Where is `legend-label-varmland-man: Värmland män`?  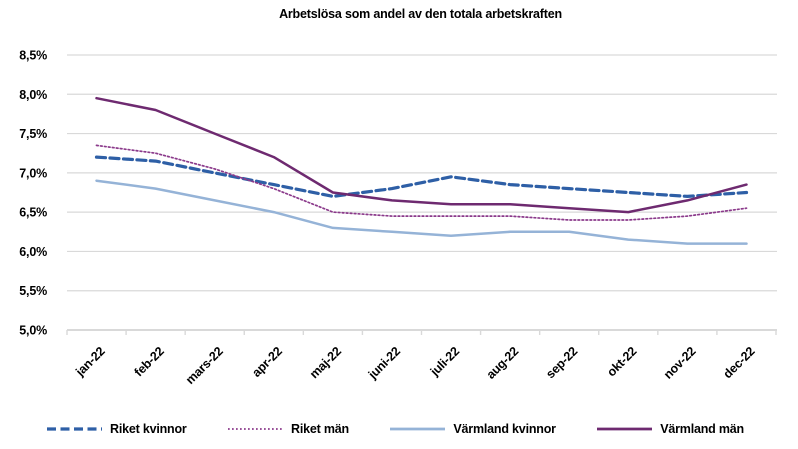
legend-label-varmland-man: Värmland män is located at coordinates (702, 429).